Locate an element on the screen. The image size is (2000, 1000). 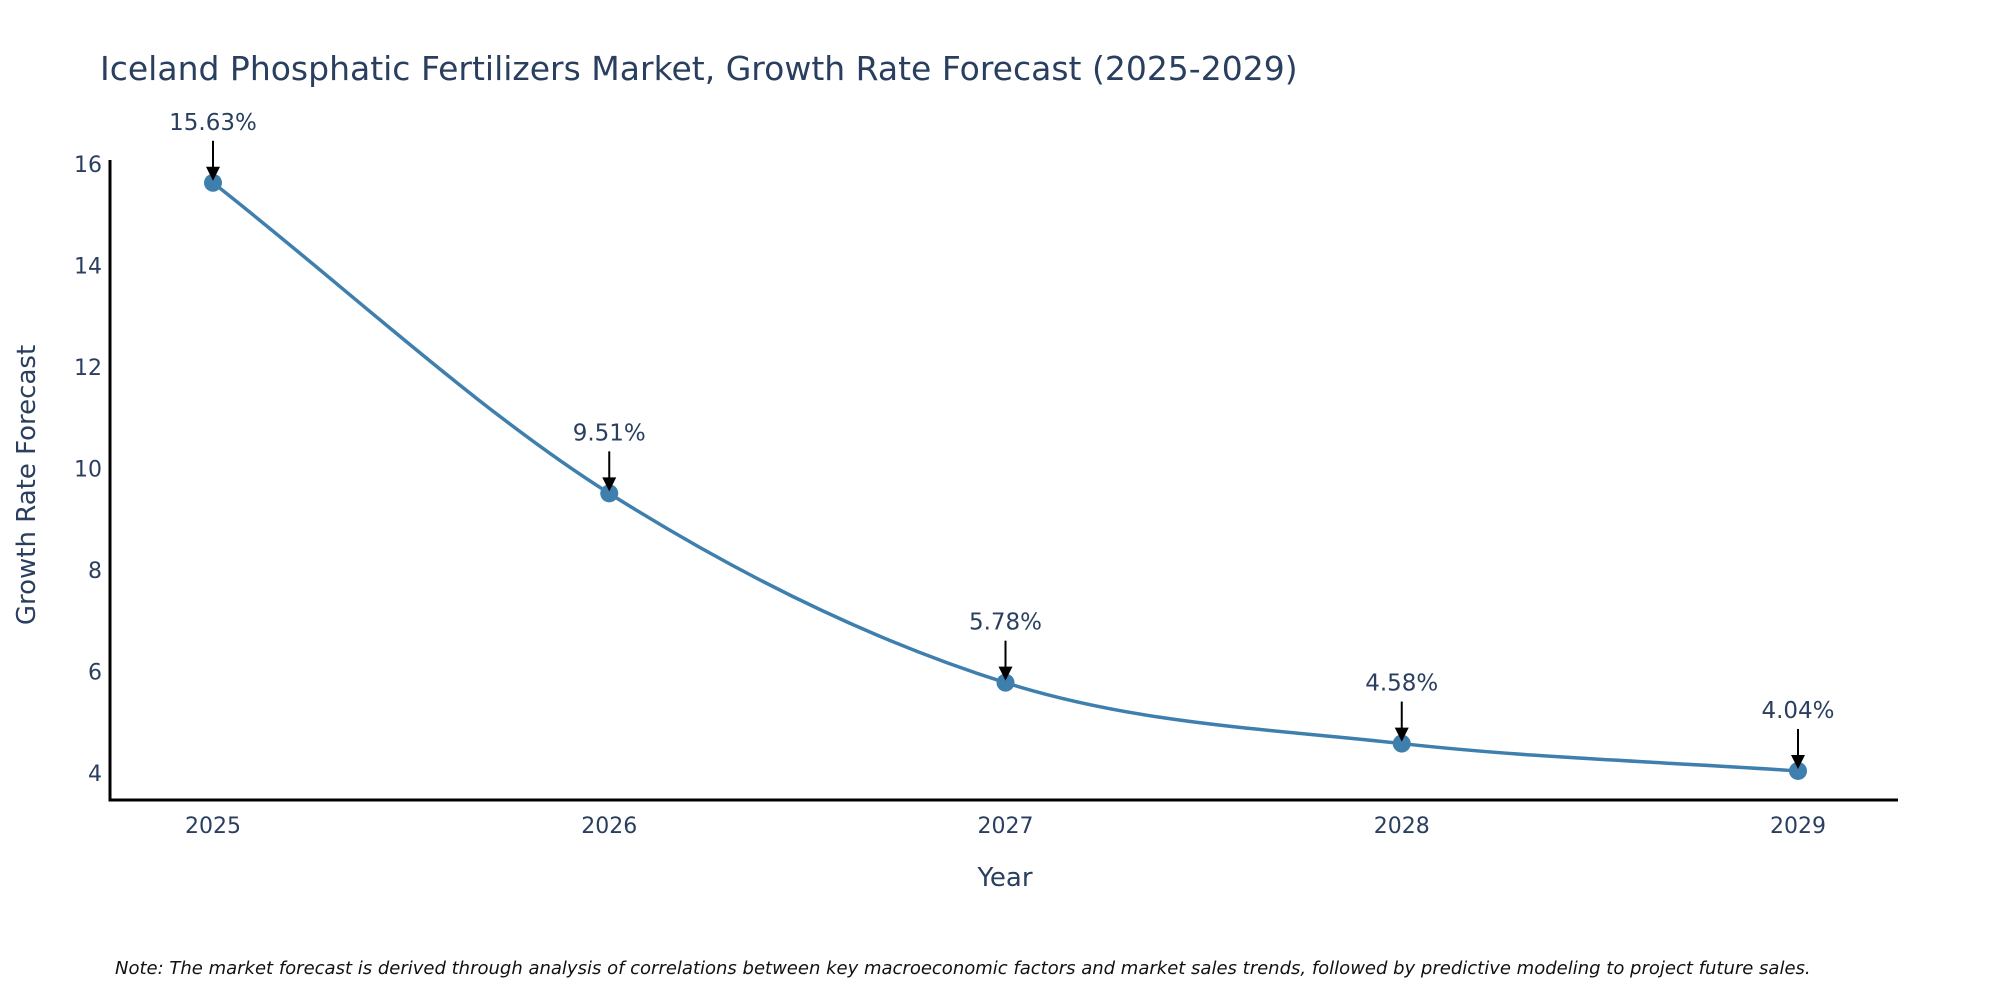
x-tick-label: 2027 is located at coordinates (1006, 826).